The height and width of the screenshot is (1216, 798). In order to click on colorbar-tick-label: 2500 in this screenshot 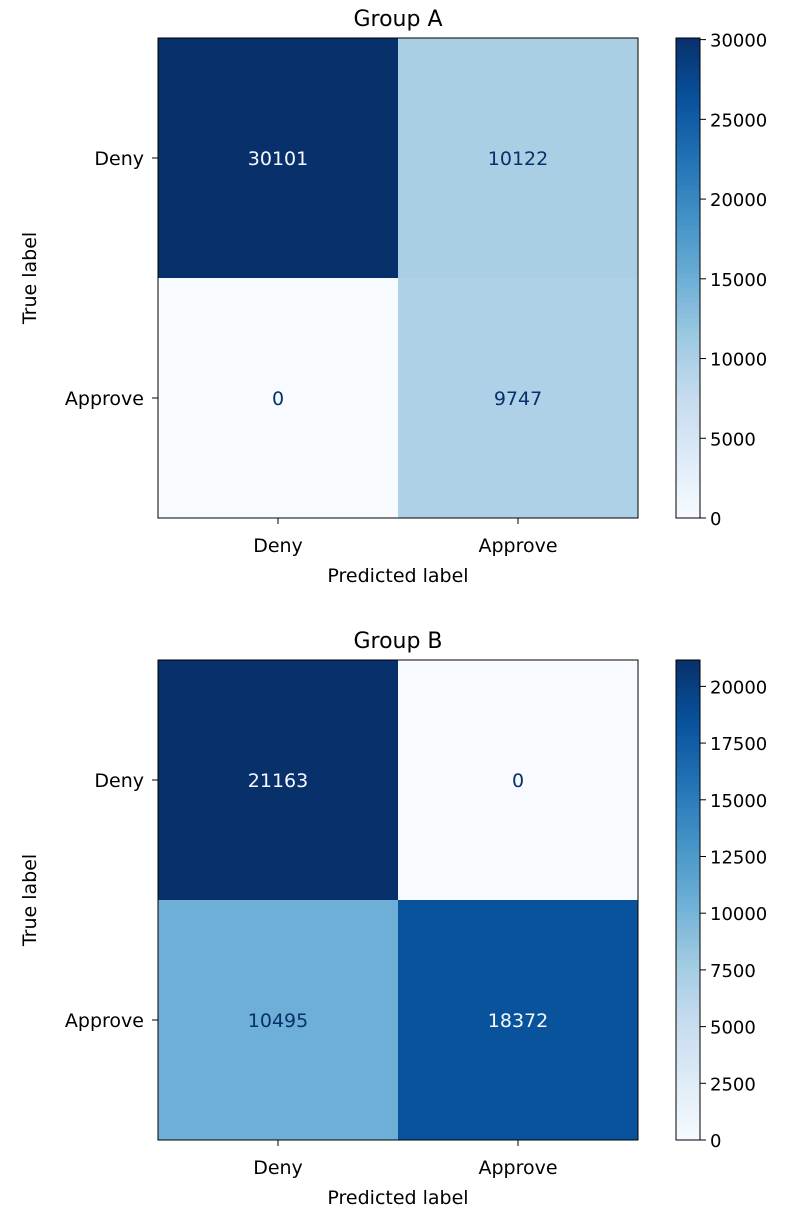, I will do `click(733, 1084)`.